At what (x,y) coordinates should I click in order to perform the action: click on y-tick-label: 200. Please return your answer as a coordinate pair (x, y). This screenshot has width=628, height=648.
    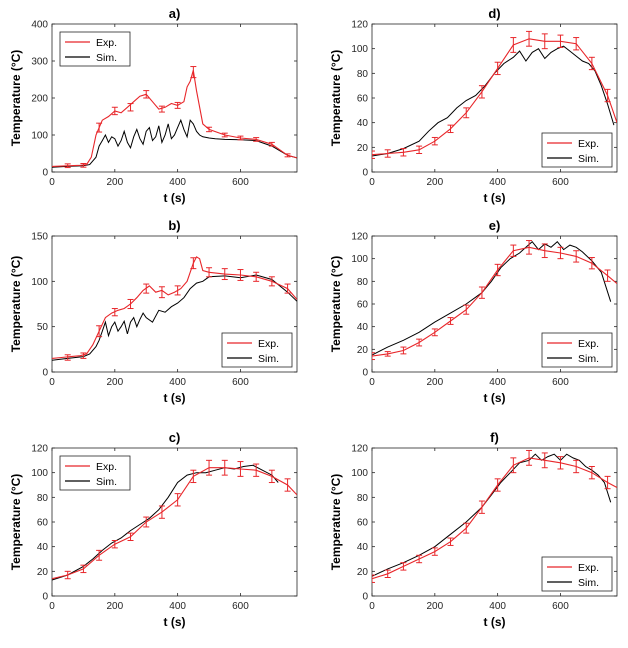
    Looking at the image, I should click on (39, 99).